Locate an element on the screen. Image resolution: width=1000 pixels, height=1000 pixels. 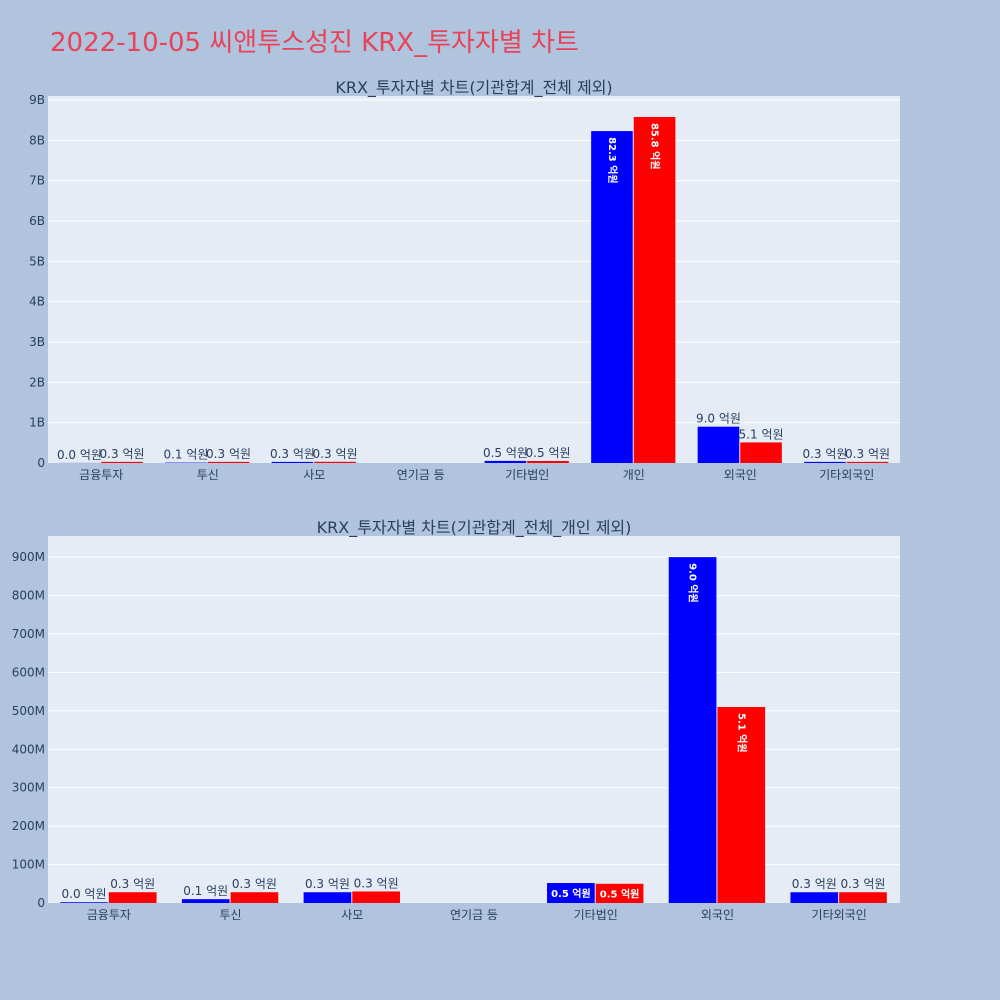
y-tick-label: 1B is located at coordinates (37, 423).